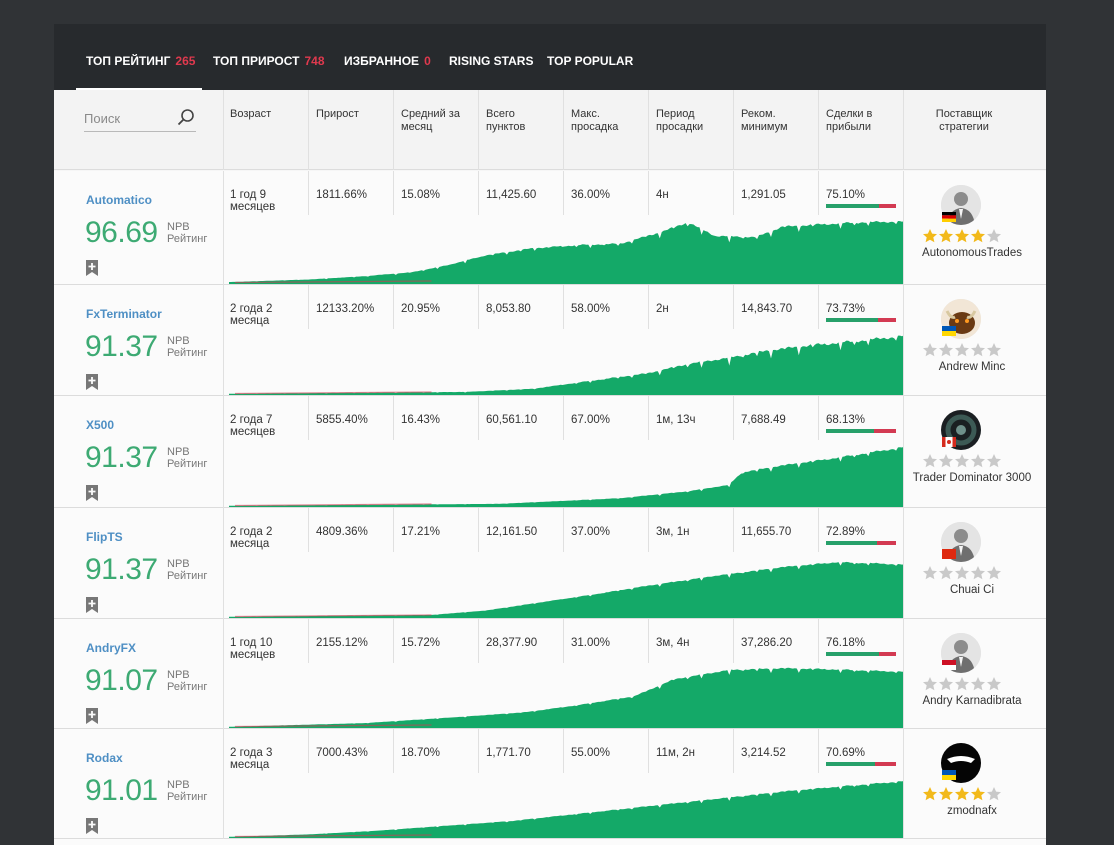  Describe the element at coordinates (337, 114) in the screenshot. I see `column-header-growth: Прирост` at that location.